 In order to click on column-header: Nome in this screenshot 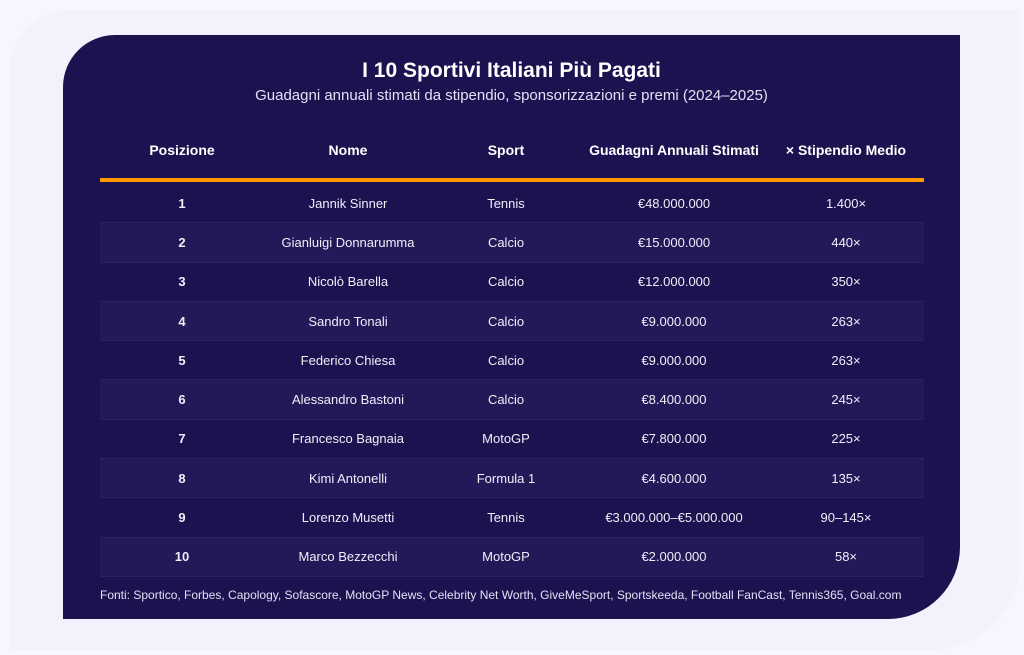, I will do `click(348, 149)`.